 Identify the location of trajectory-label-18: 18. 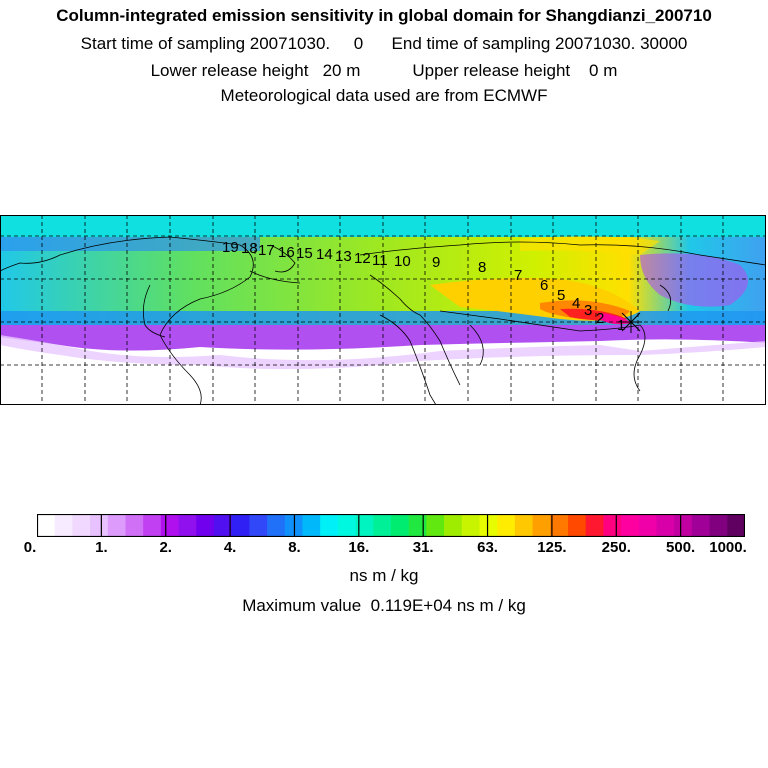
(249, 248).